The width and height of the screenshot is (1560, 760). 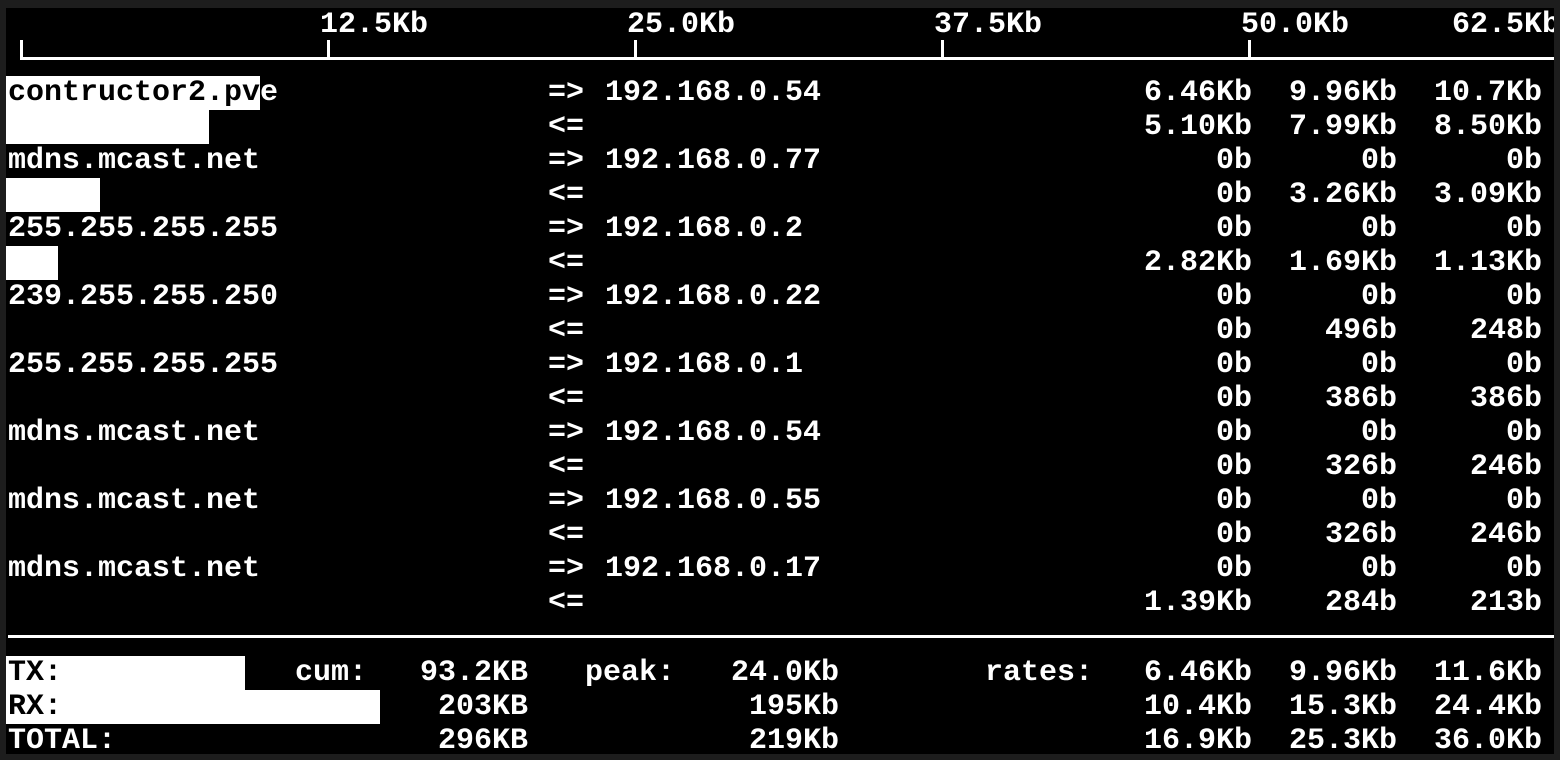 I want to click on window-edge-top, so click(x=780, y=4).